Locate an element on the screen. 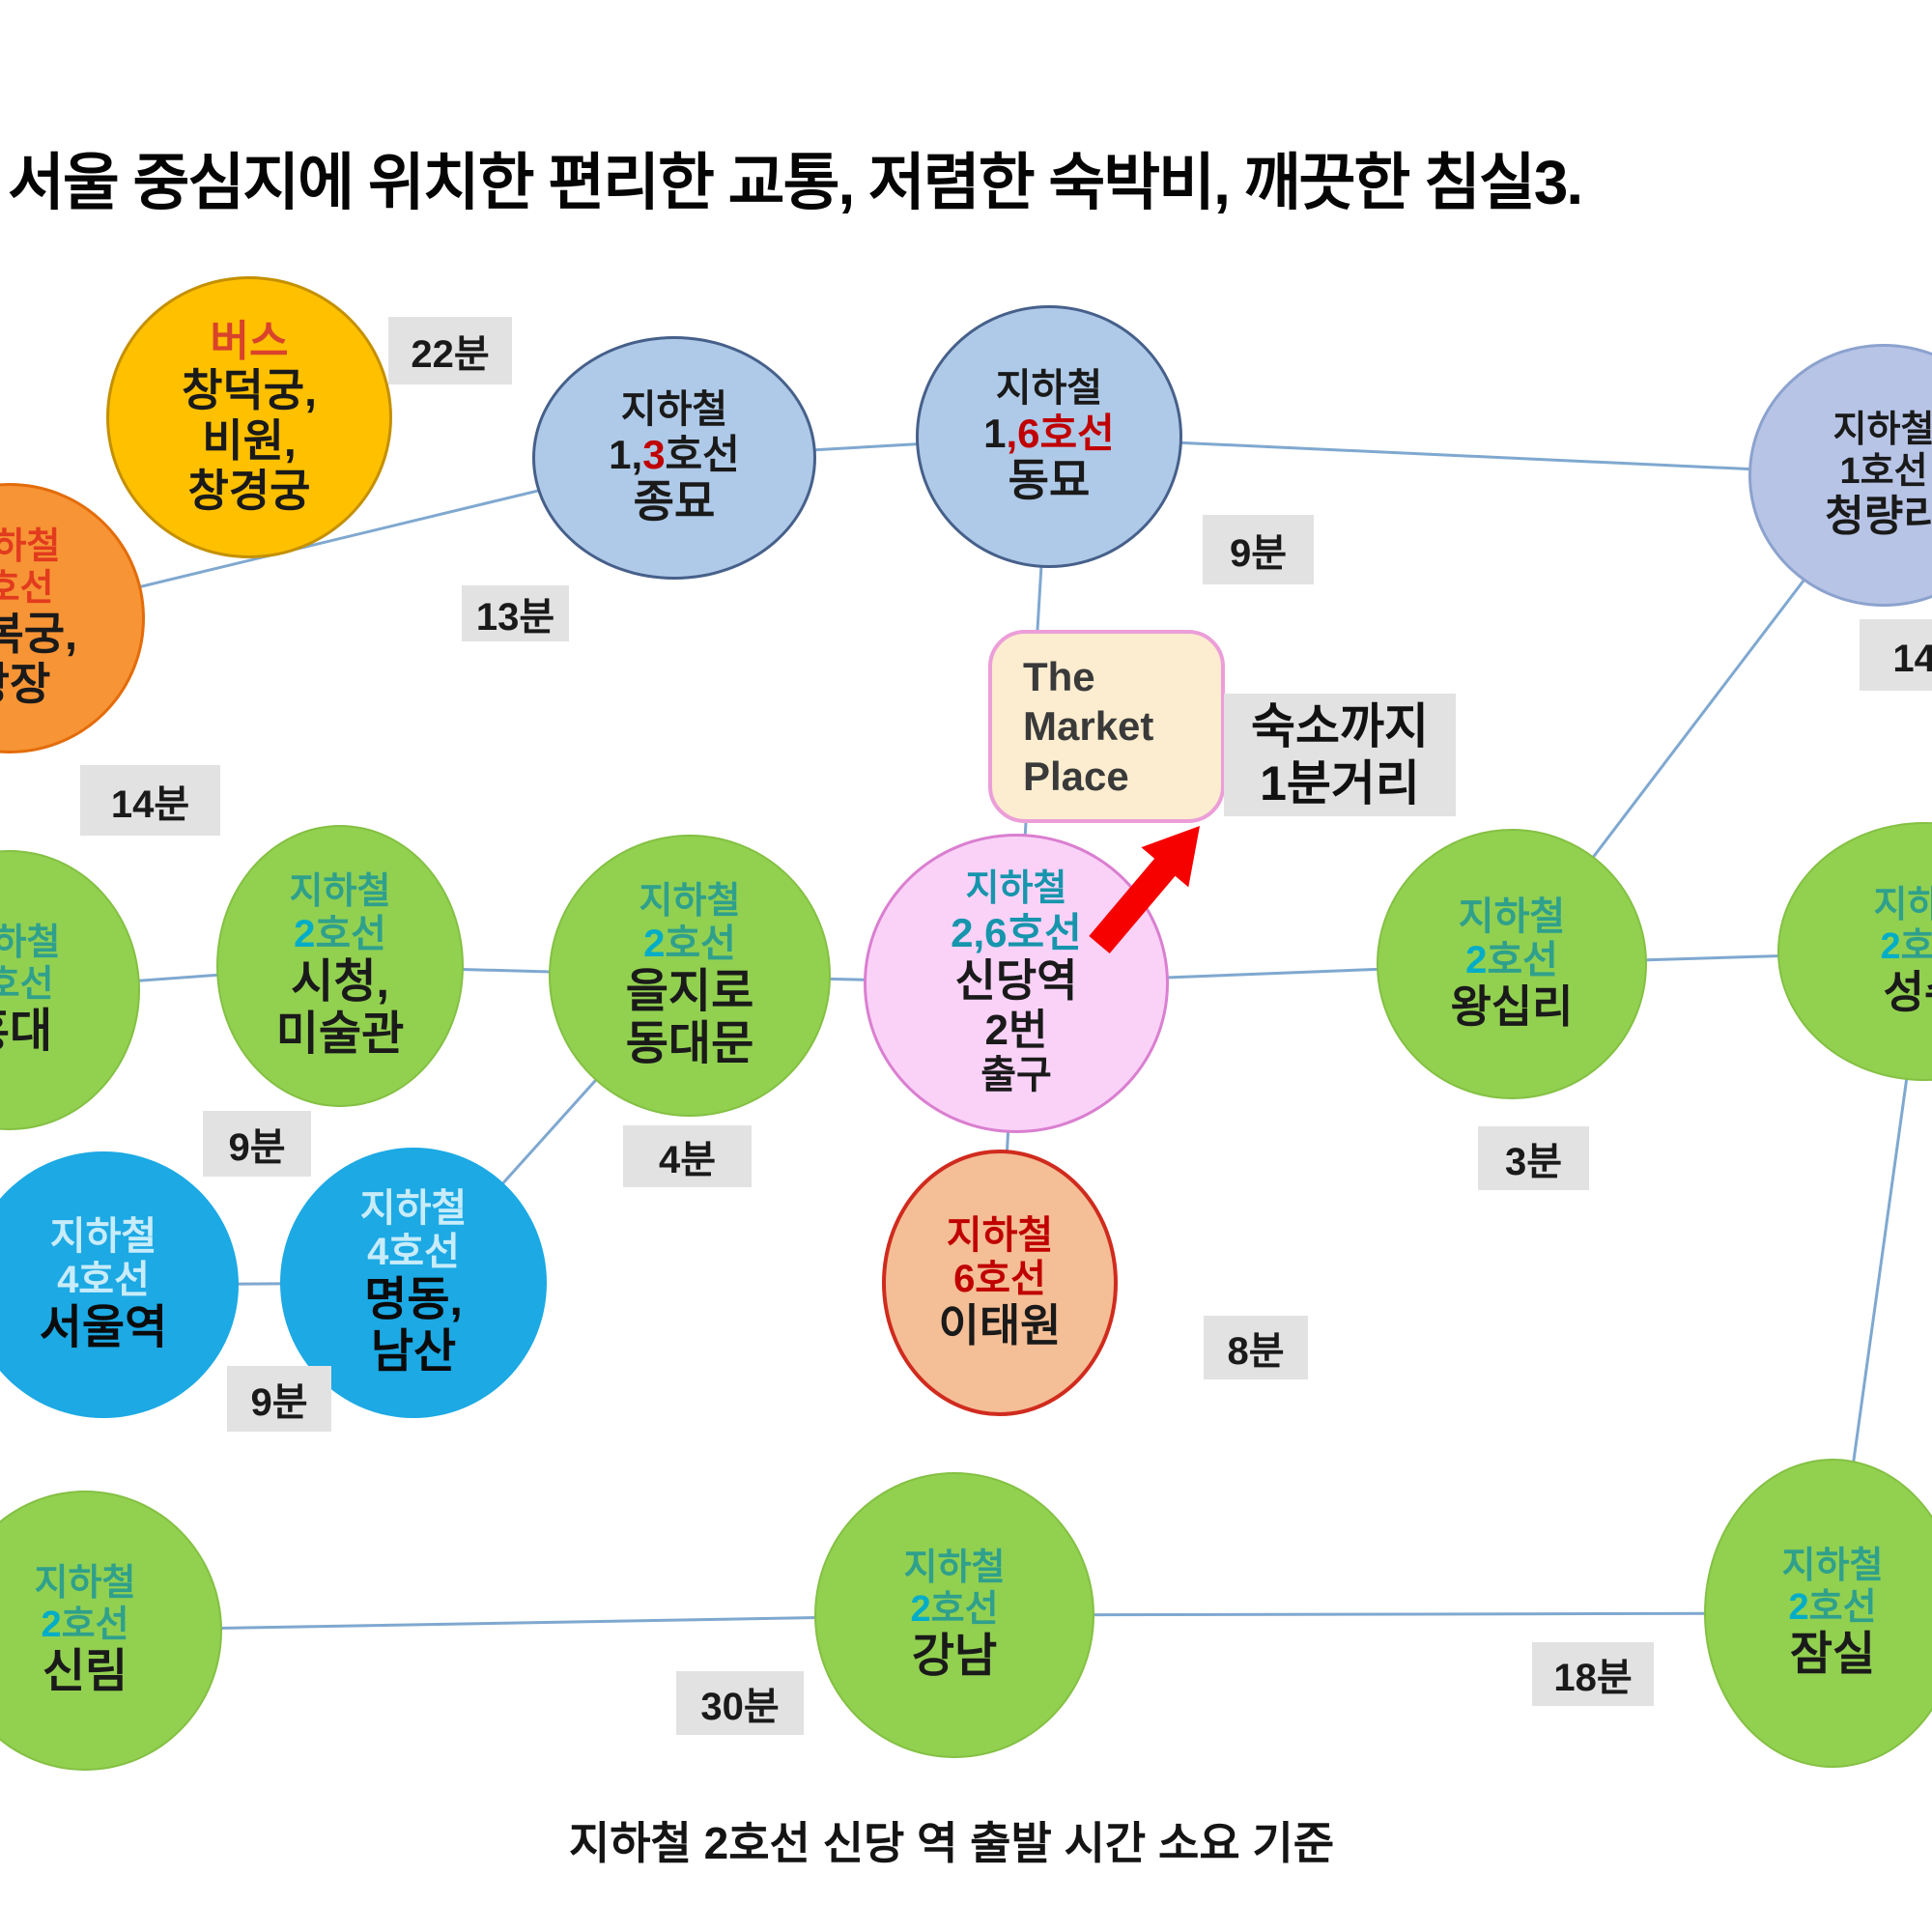 This screenshot has height=1932, width=1932. station-node-text: 출구 is located at coordinates (1016, 1075).